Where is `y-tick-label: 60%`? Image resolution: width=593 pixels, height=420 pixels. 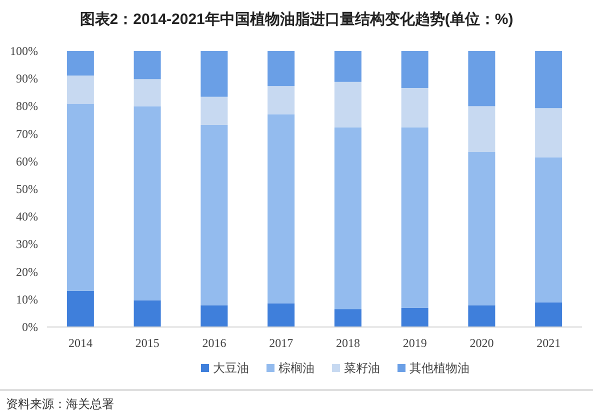 y-tick-label: 60% is located at coordinates (27, 161).